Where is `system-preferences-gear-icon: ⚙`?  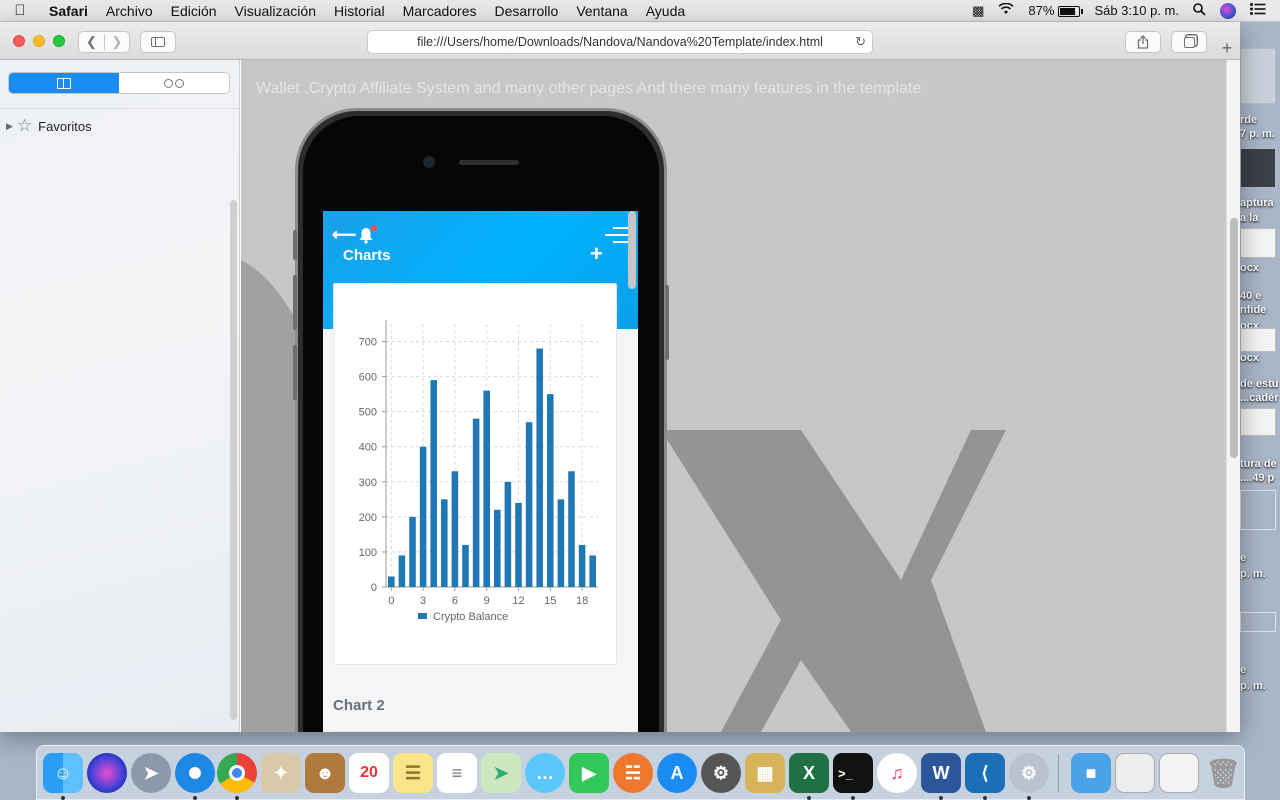 system-preferences-gear-icon: ⚙ is located at coordinates (721, 773).